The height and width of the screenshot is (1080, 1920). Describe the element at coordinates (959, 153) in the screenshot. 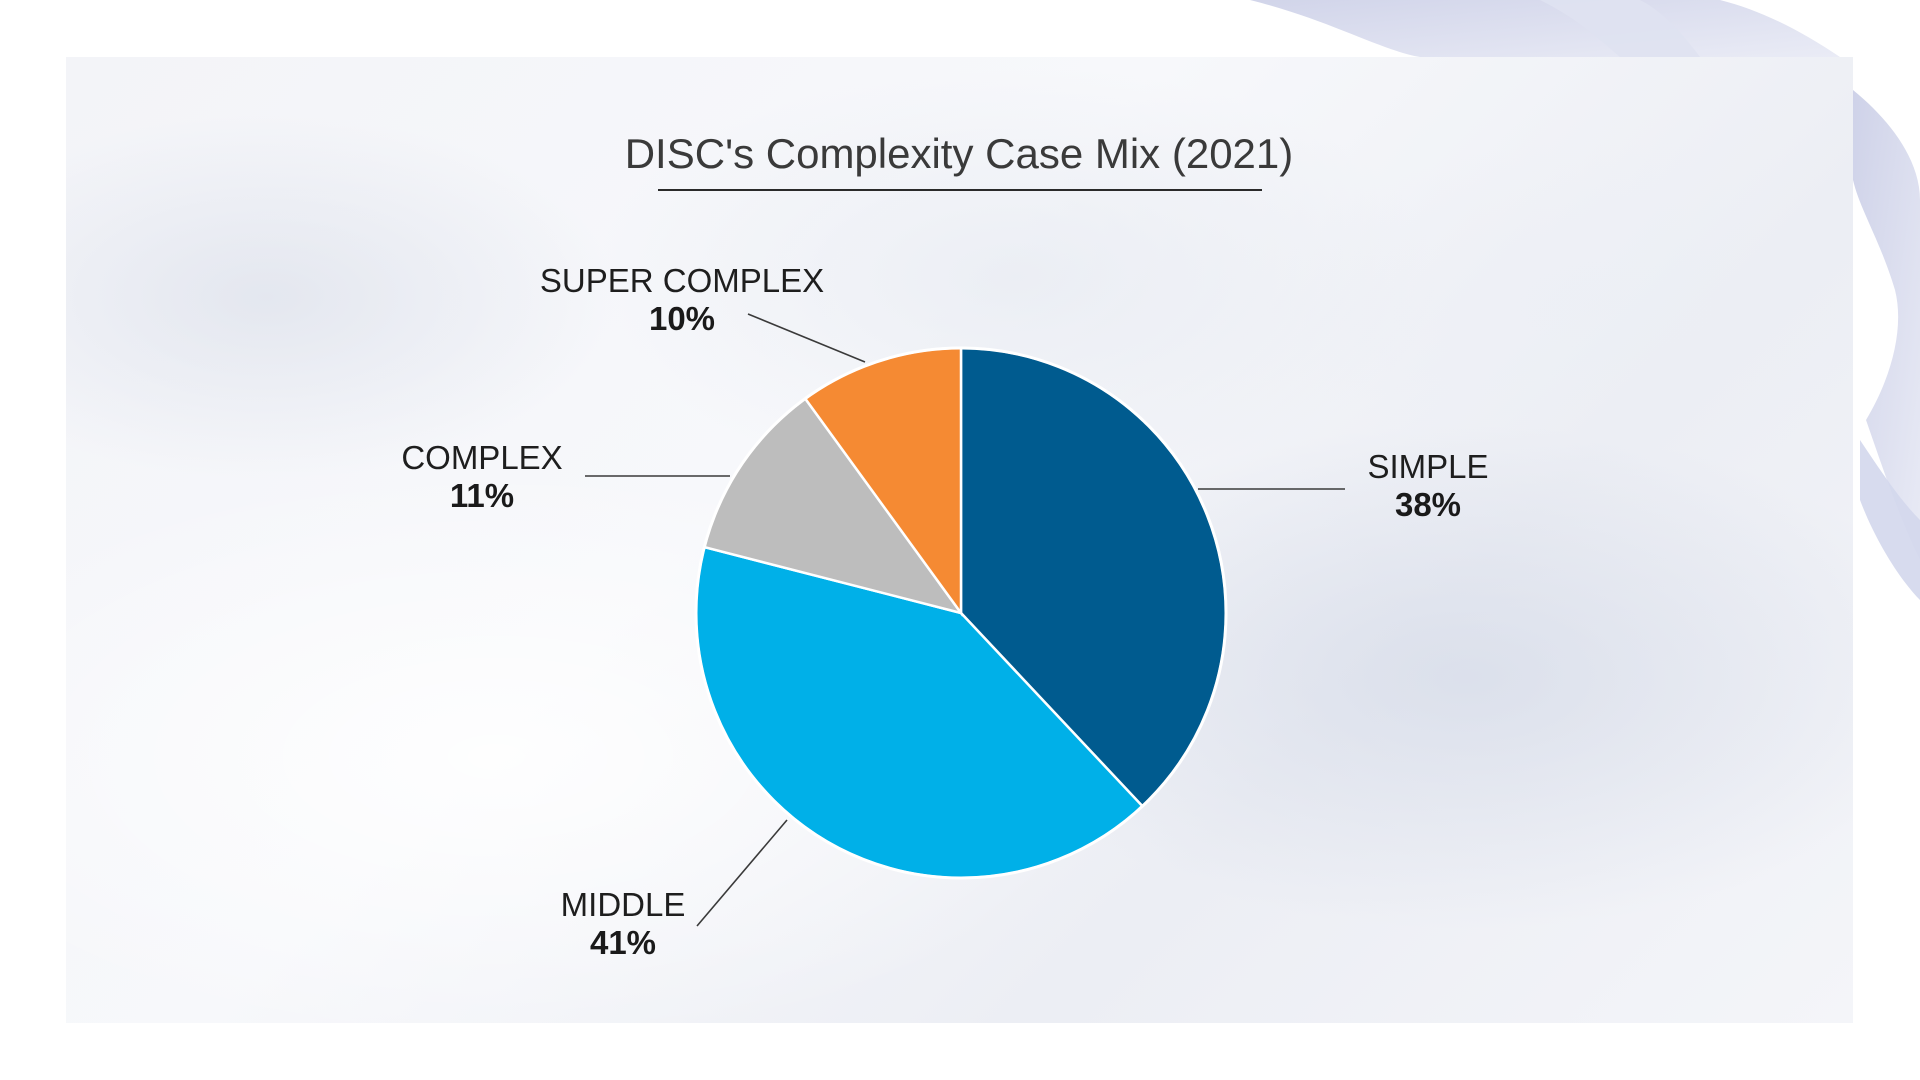

I see `chart-title: DISC's Complexity Case Mix (2021)` at that location.